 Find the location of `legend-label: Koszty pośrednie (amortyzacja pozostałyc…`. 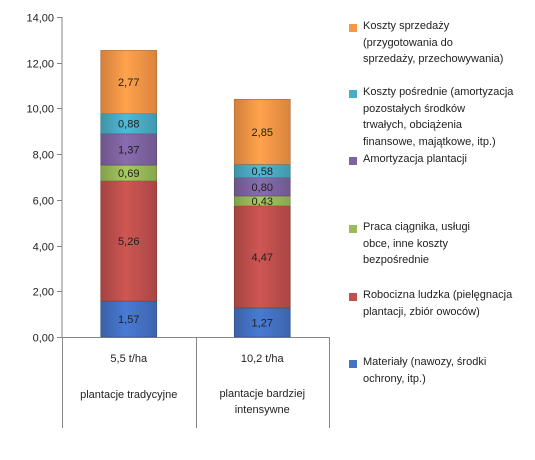

legend-label: Koszty pośrednie (amortyzacja pozostałyc… is located at coordinates (438, 117).